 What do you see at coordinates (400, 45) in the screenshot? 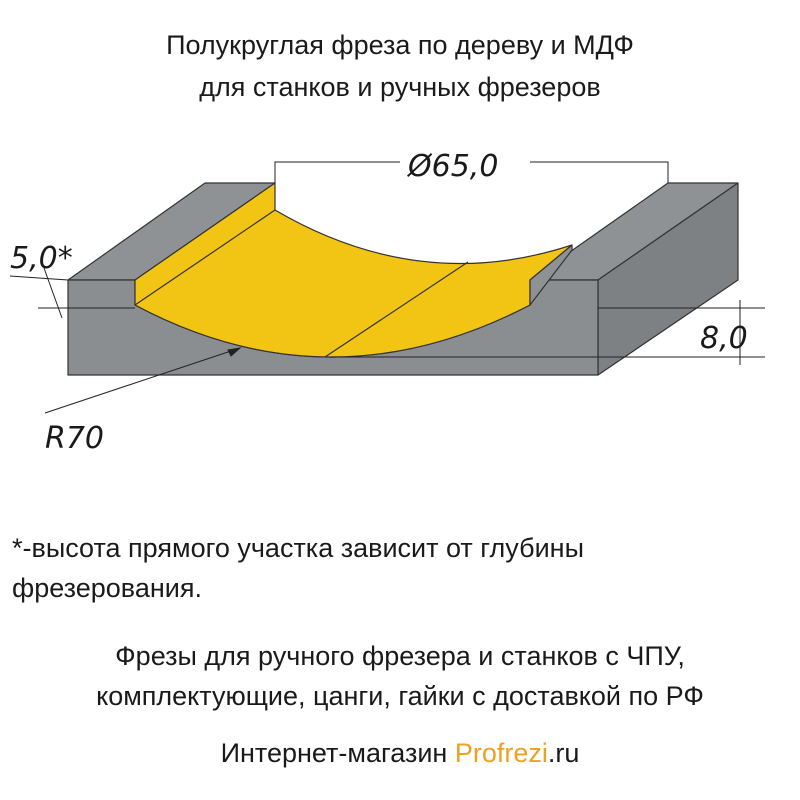
I see `title-line: Полукруглая фреза по дереву и МДФ` at bounding box center [400, 45].